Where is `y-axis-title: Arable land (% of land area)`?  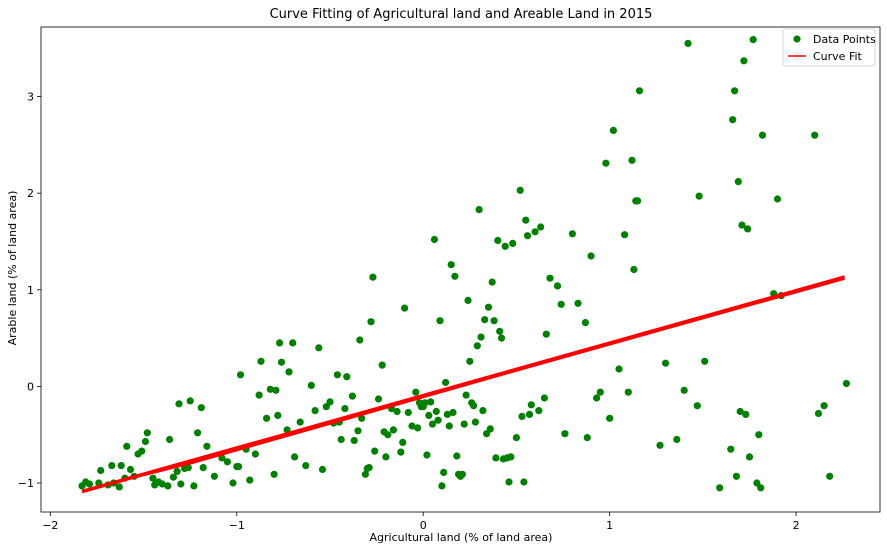 y-axis-title: Arable land (% of land area) is located at coordinates (12, 268).